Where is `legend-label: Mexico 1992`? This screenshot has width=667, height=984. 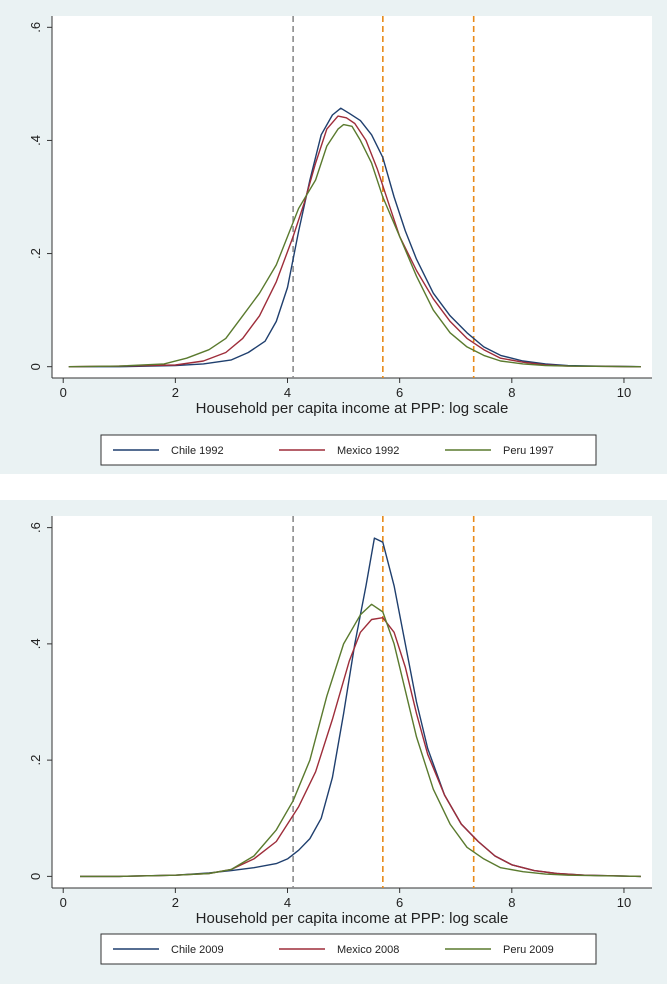 legend-label: Mexico 1992 is located at coordinates (368, 451).